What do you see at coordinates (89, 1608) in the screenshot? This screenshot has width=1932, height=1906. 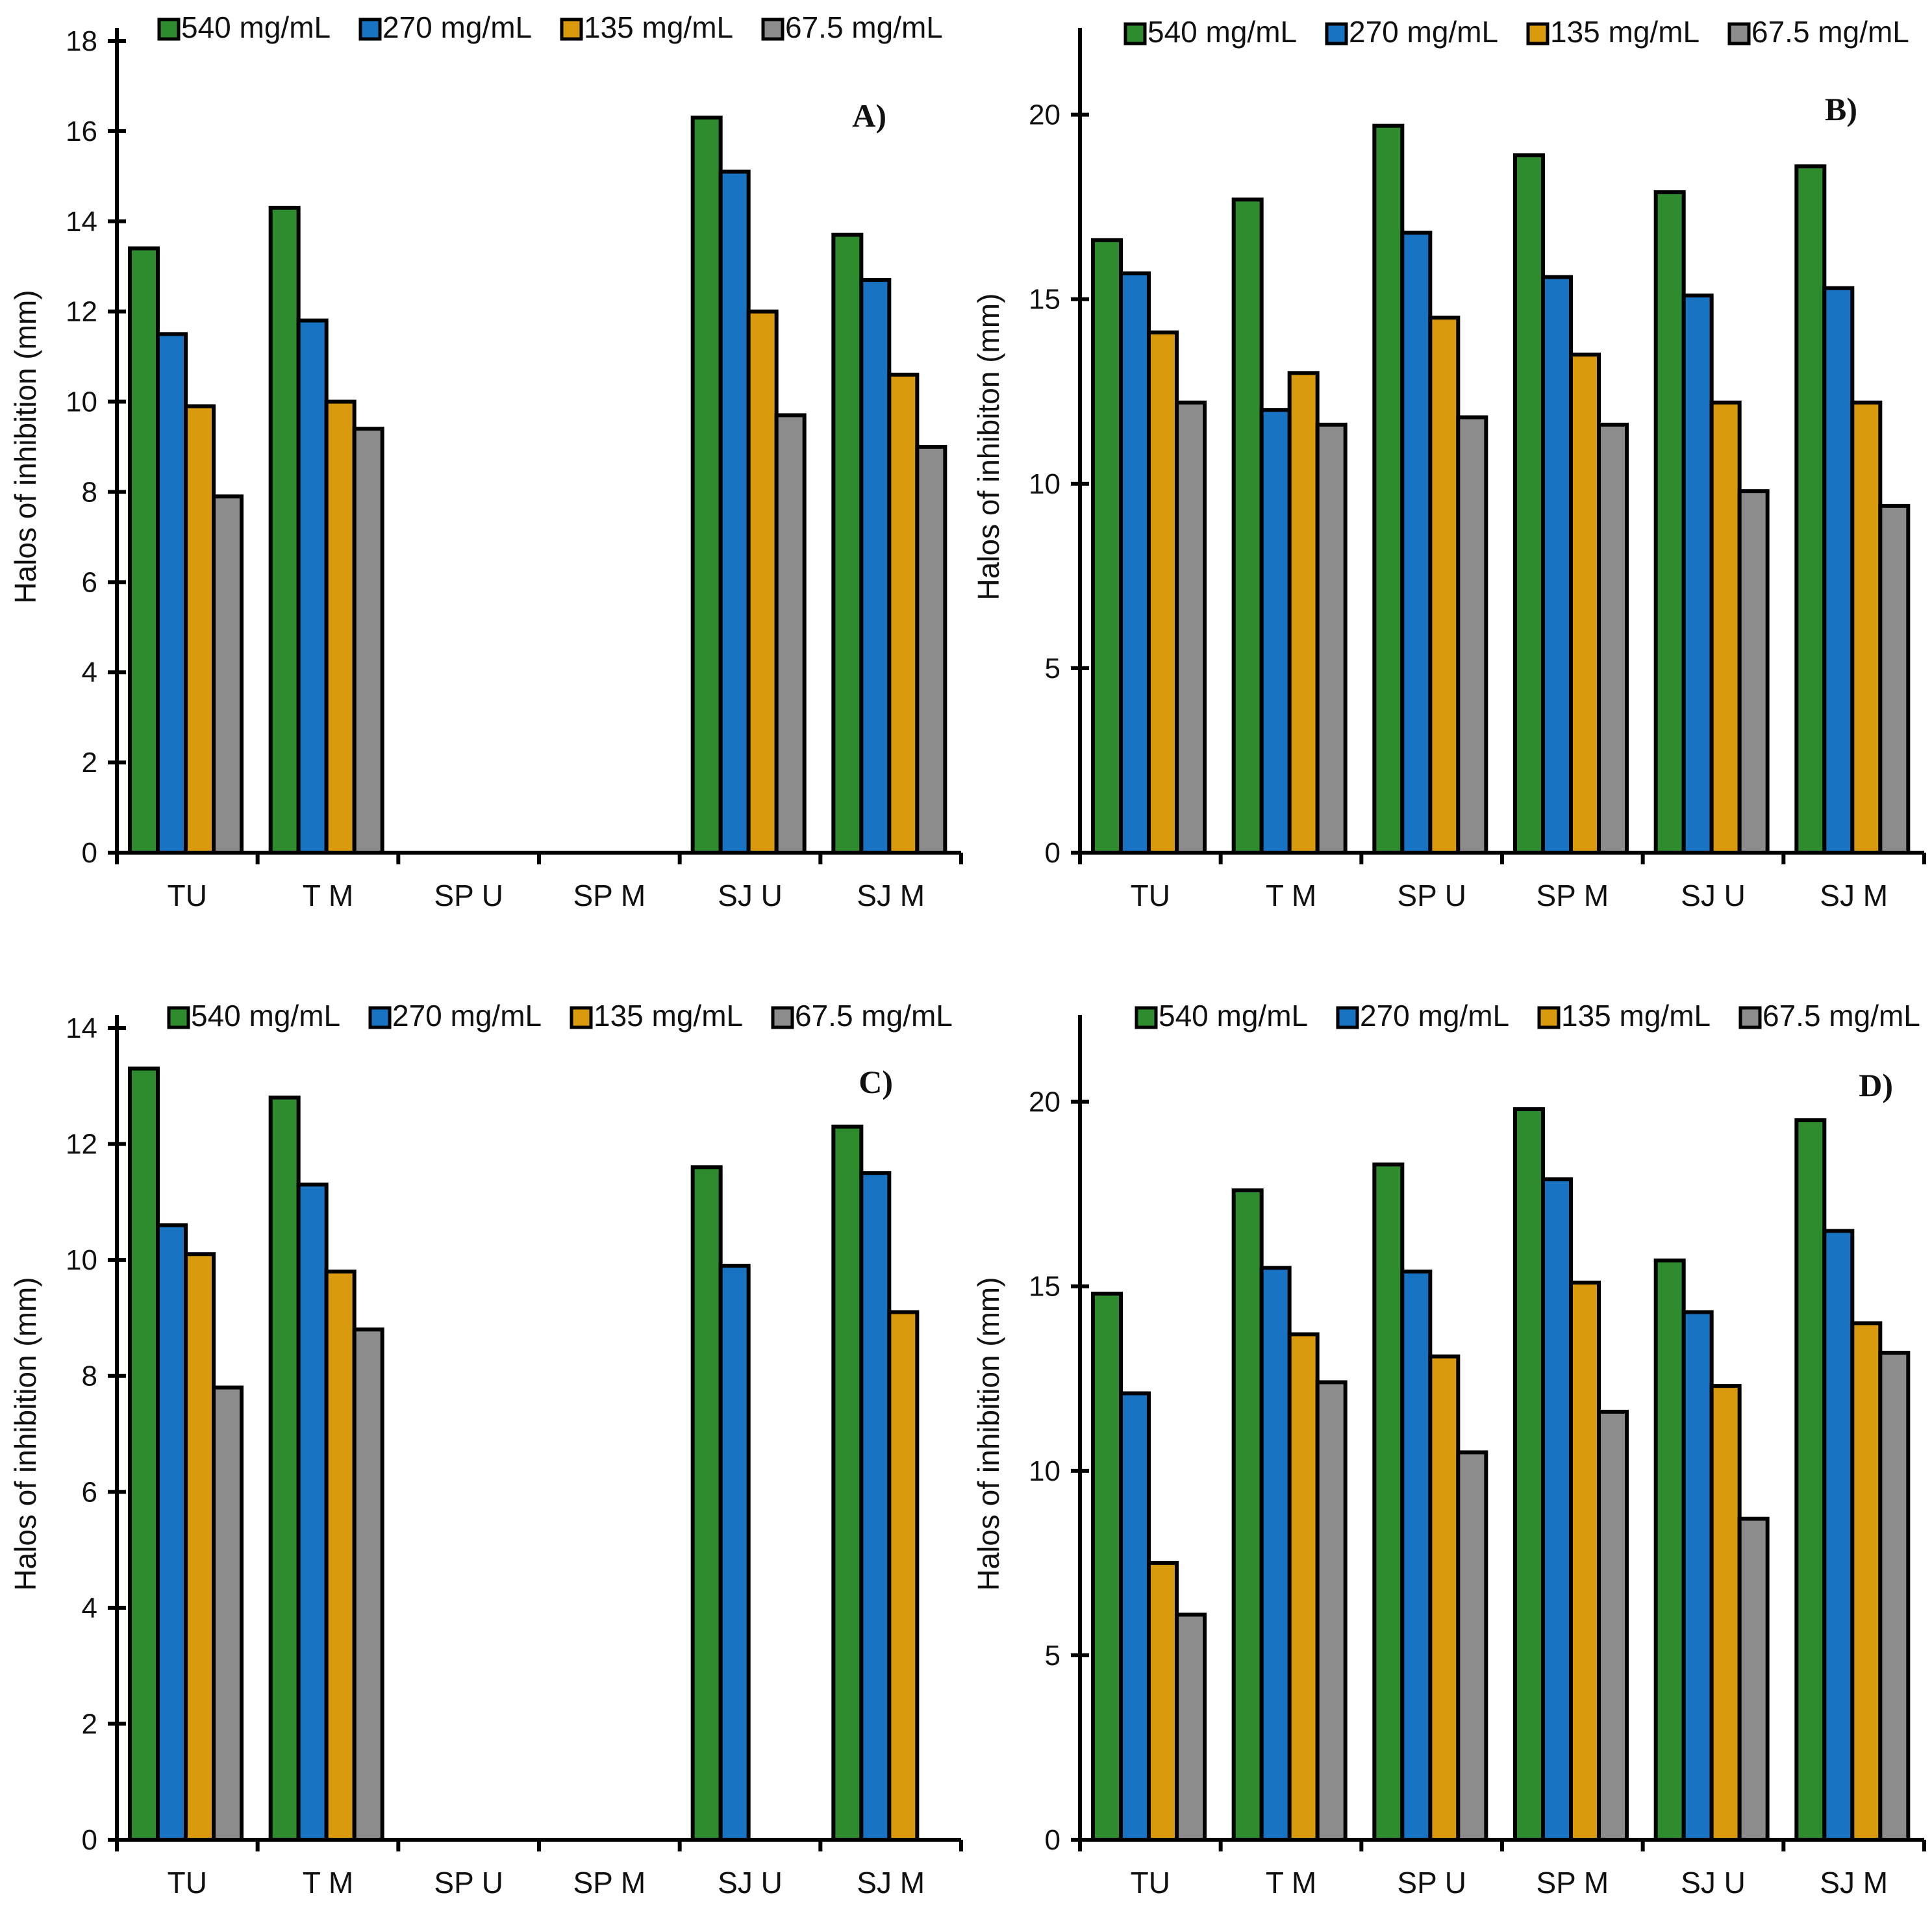 I see `y-tick-label: 4` at bounding box center [89, 1608].